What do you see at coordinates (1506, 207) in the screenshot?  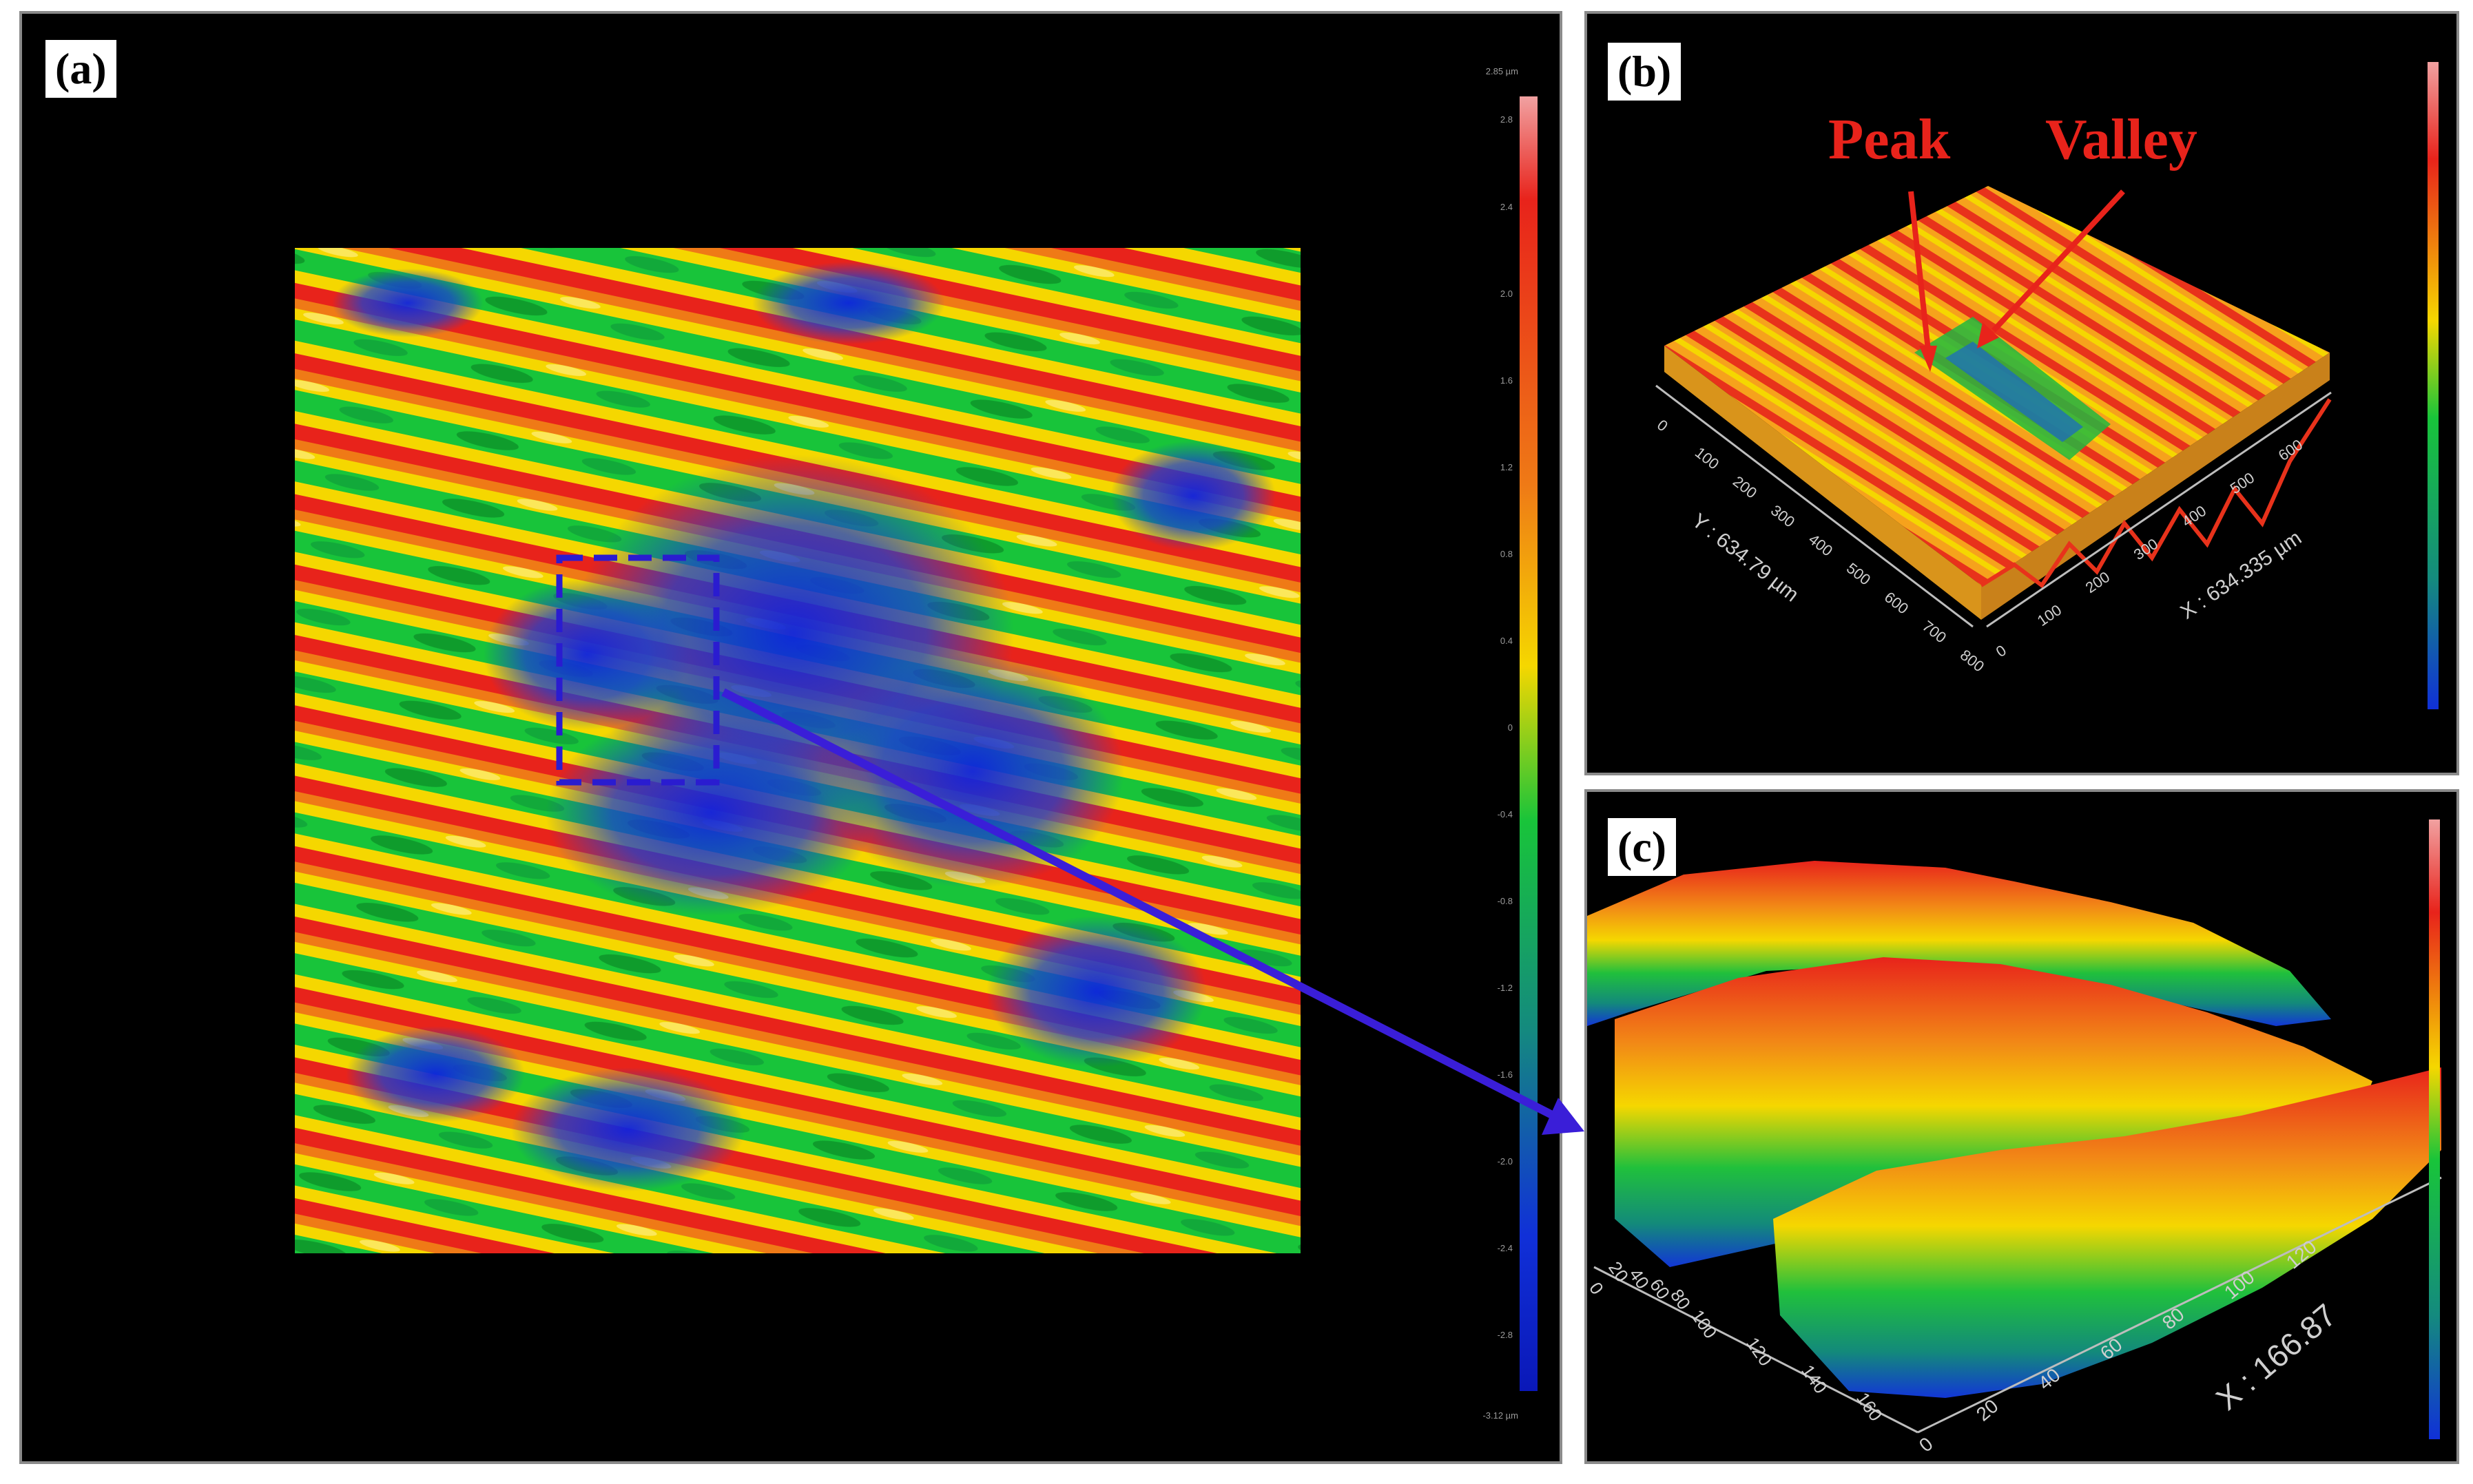 I see `svg-text: 2.4` at bounding box center [1506, 207].